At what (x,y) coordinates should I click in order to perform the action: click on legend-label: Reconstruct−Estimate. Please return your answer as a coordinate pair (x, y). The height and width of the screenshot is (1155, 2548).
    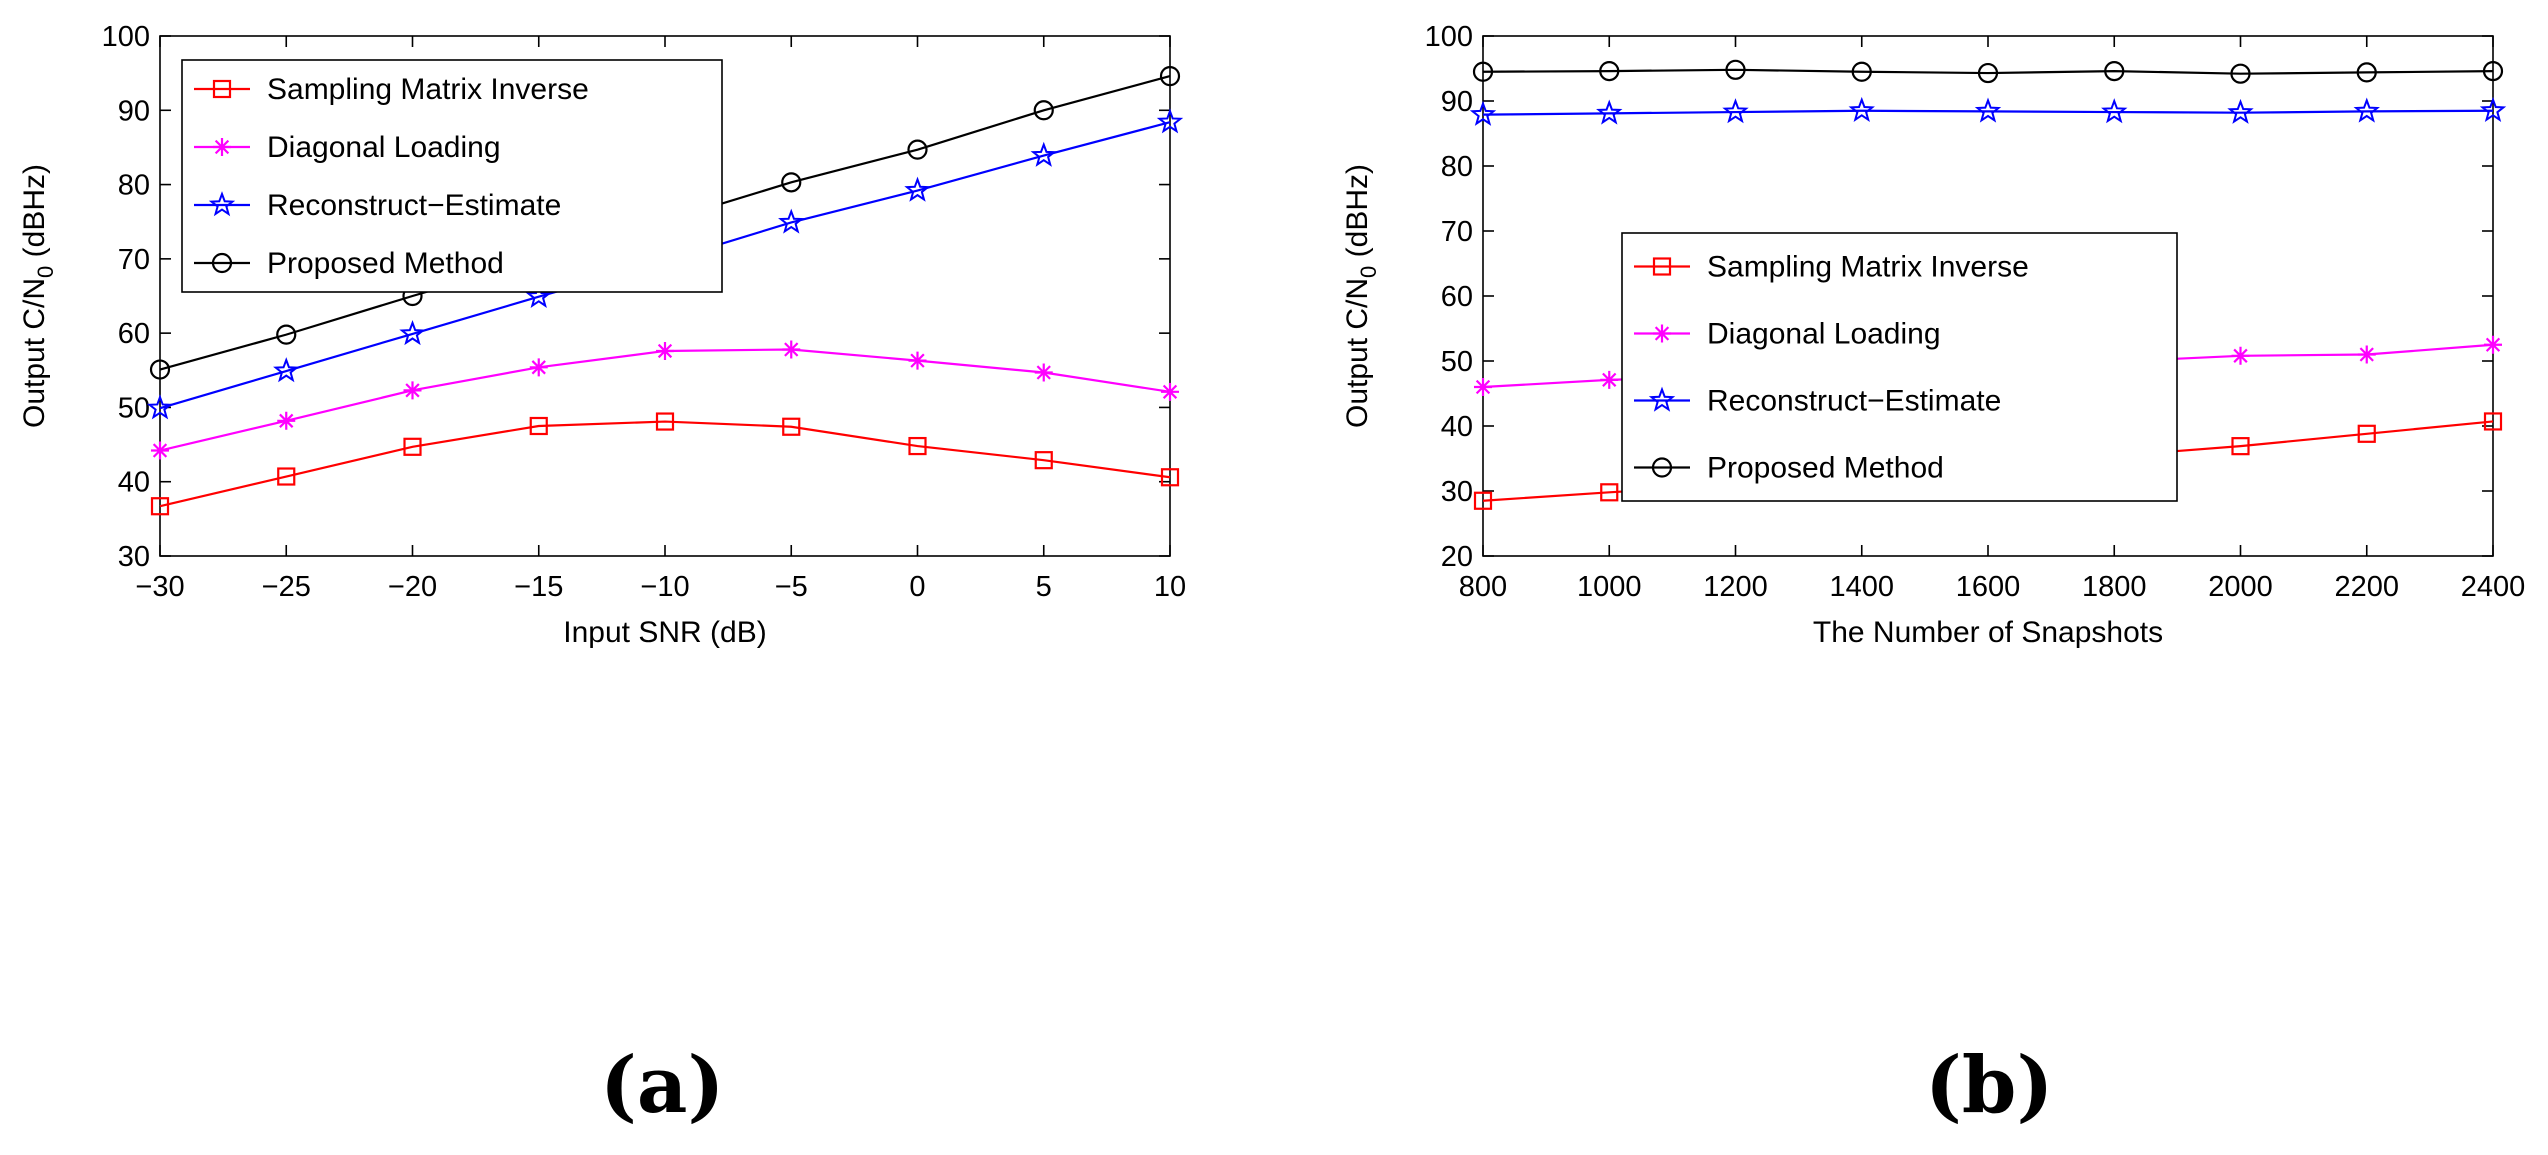
    Looking at the image, I should click on (414, 205).